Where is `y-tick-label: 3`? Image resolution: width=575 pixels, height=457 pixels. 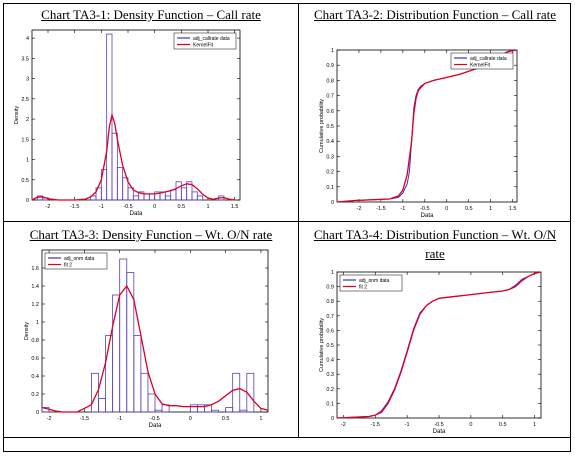 y-tick-label: 3 is located at coordinates (27, 80).